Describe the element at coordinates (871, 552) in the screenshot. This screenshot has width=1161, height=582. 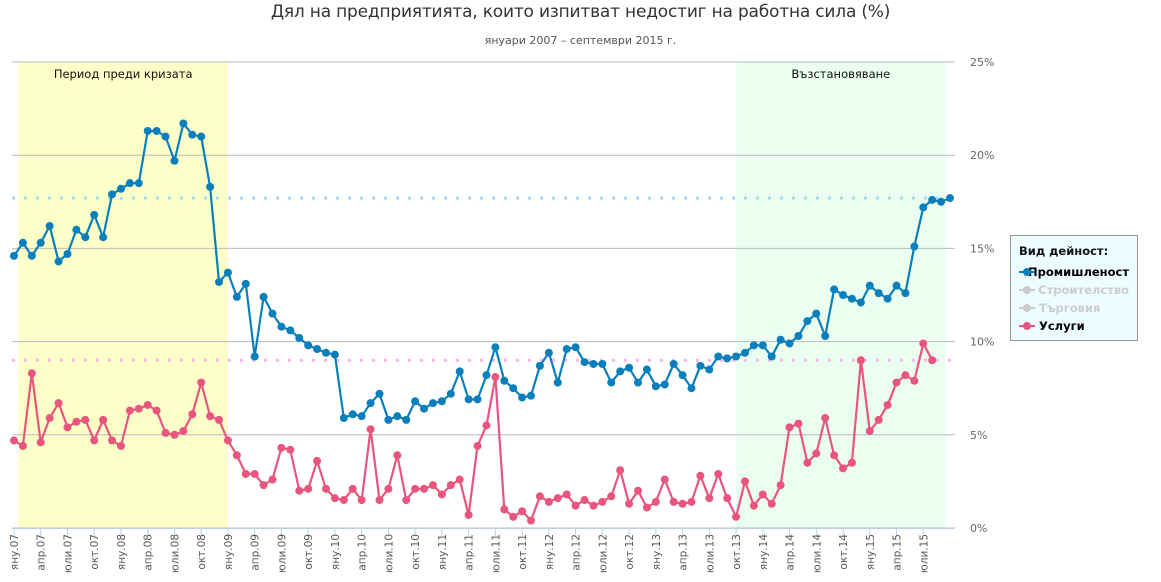
I see `x-tick-label: яну.15` at that location.